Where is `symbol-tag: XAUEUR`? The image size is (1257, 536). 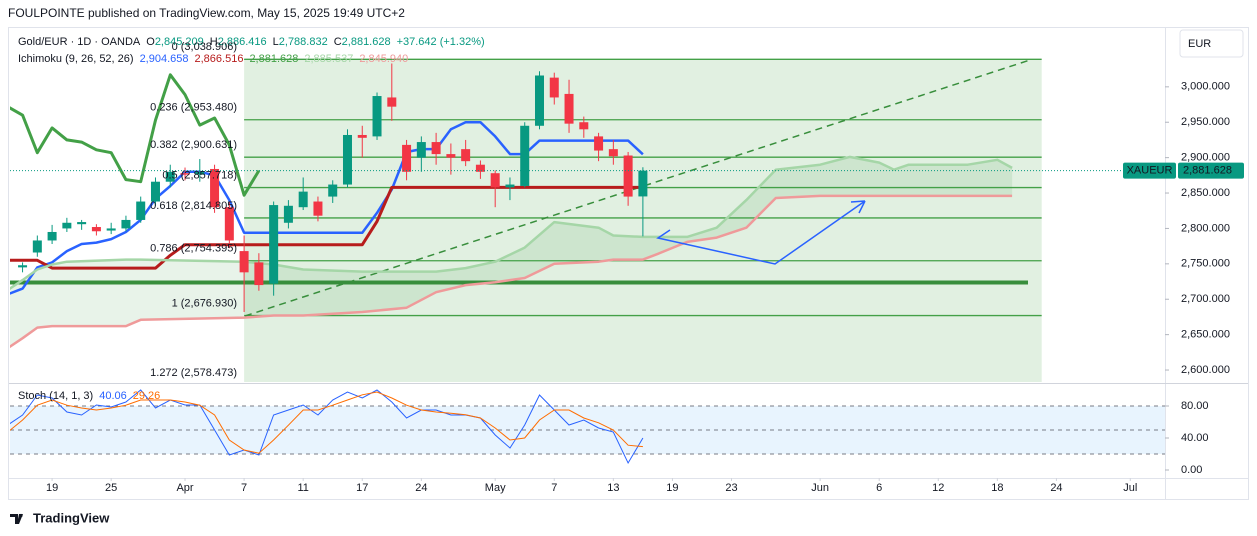
symbol-tag: XAUEUR is located at coordinates (1150, 171).